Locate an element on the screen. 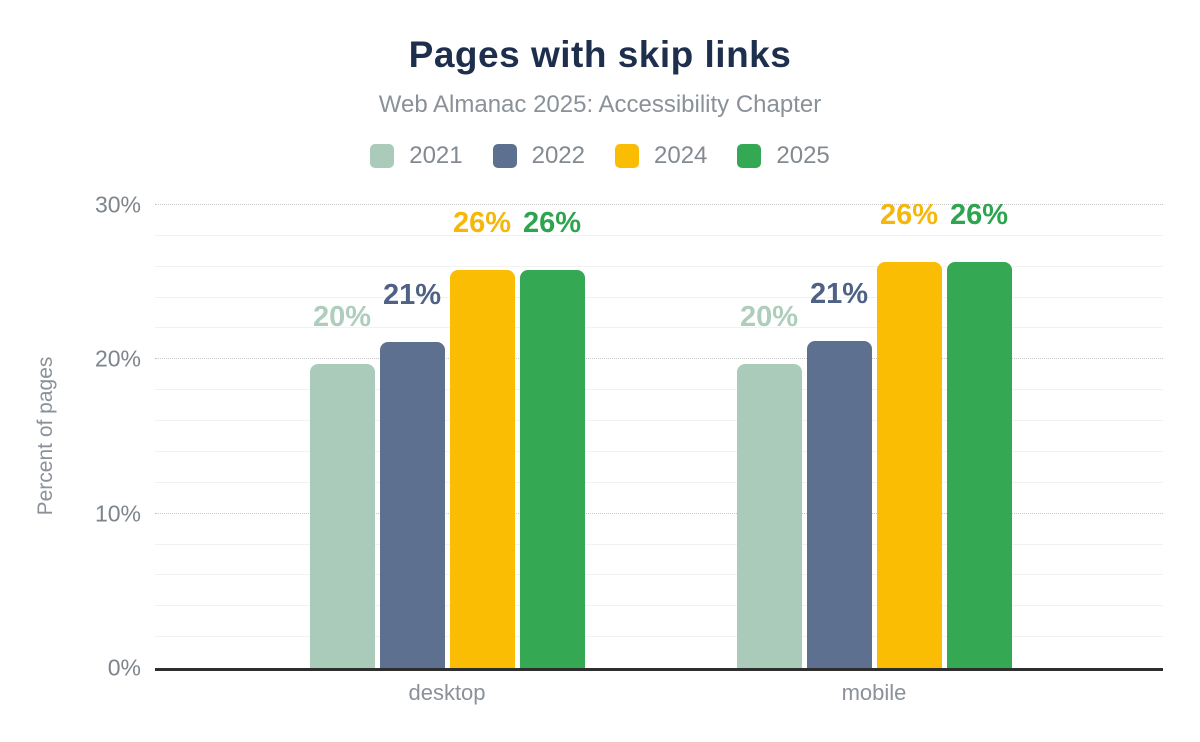 The height and width of the screenshot is (742, 1200). legend-label-2025: 2025 is located at coordinates (803, 155).